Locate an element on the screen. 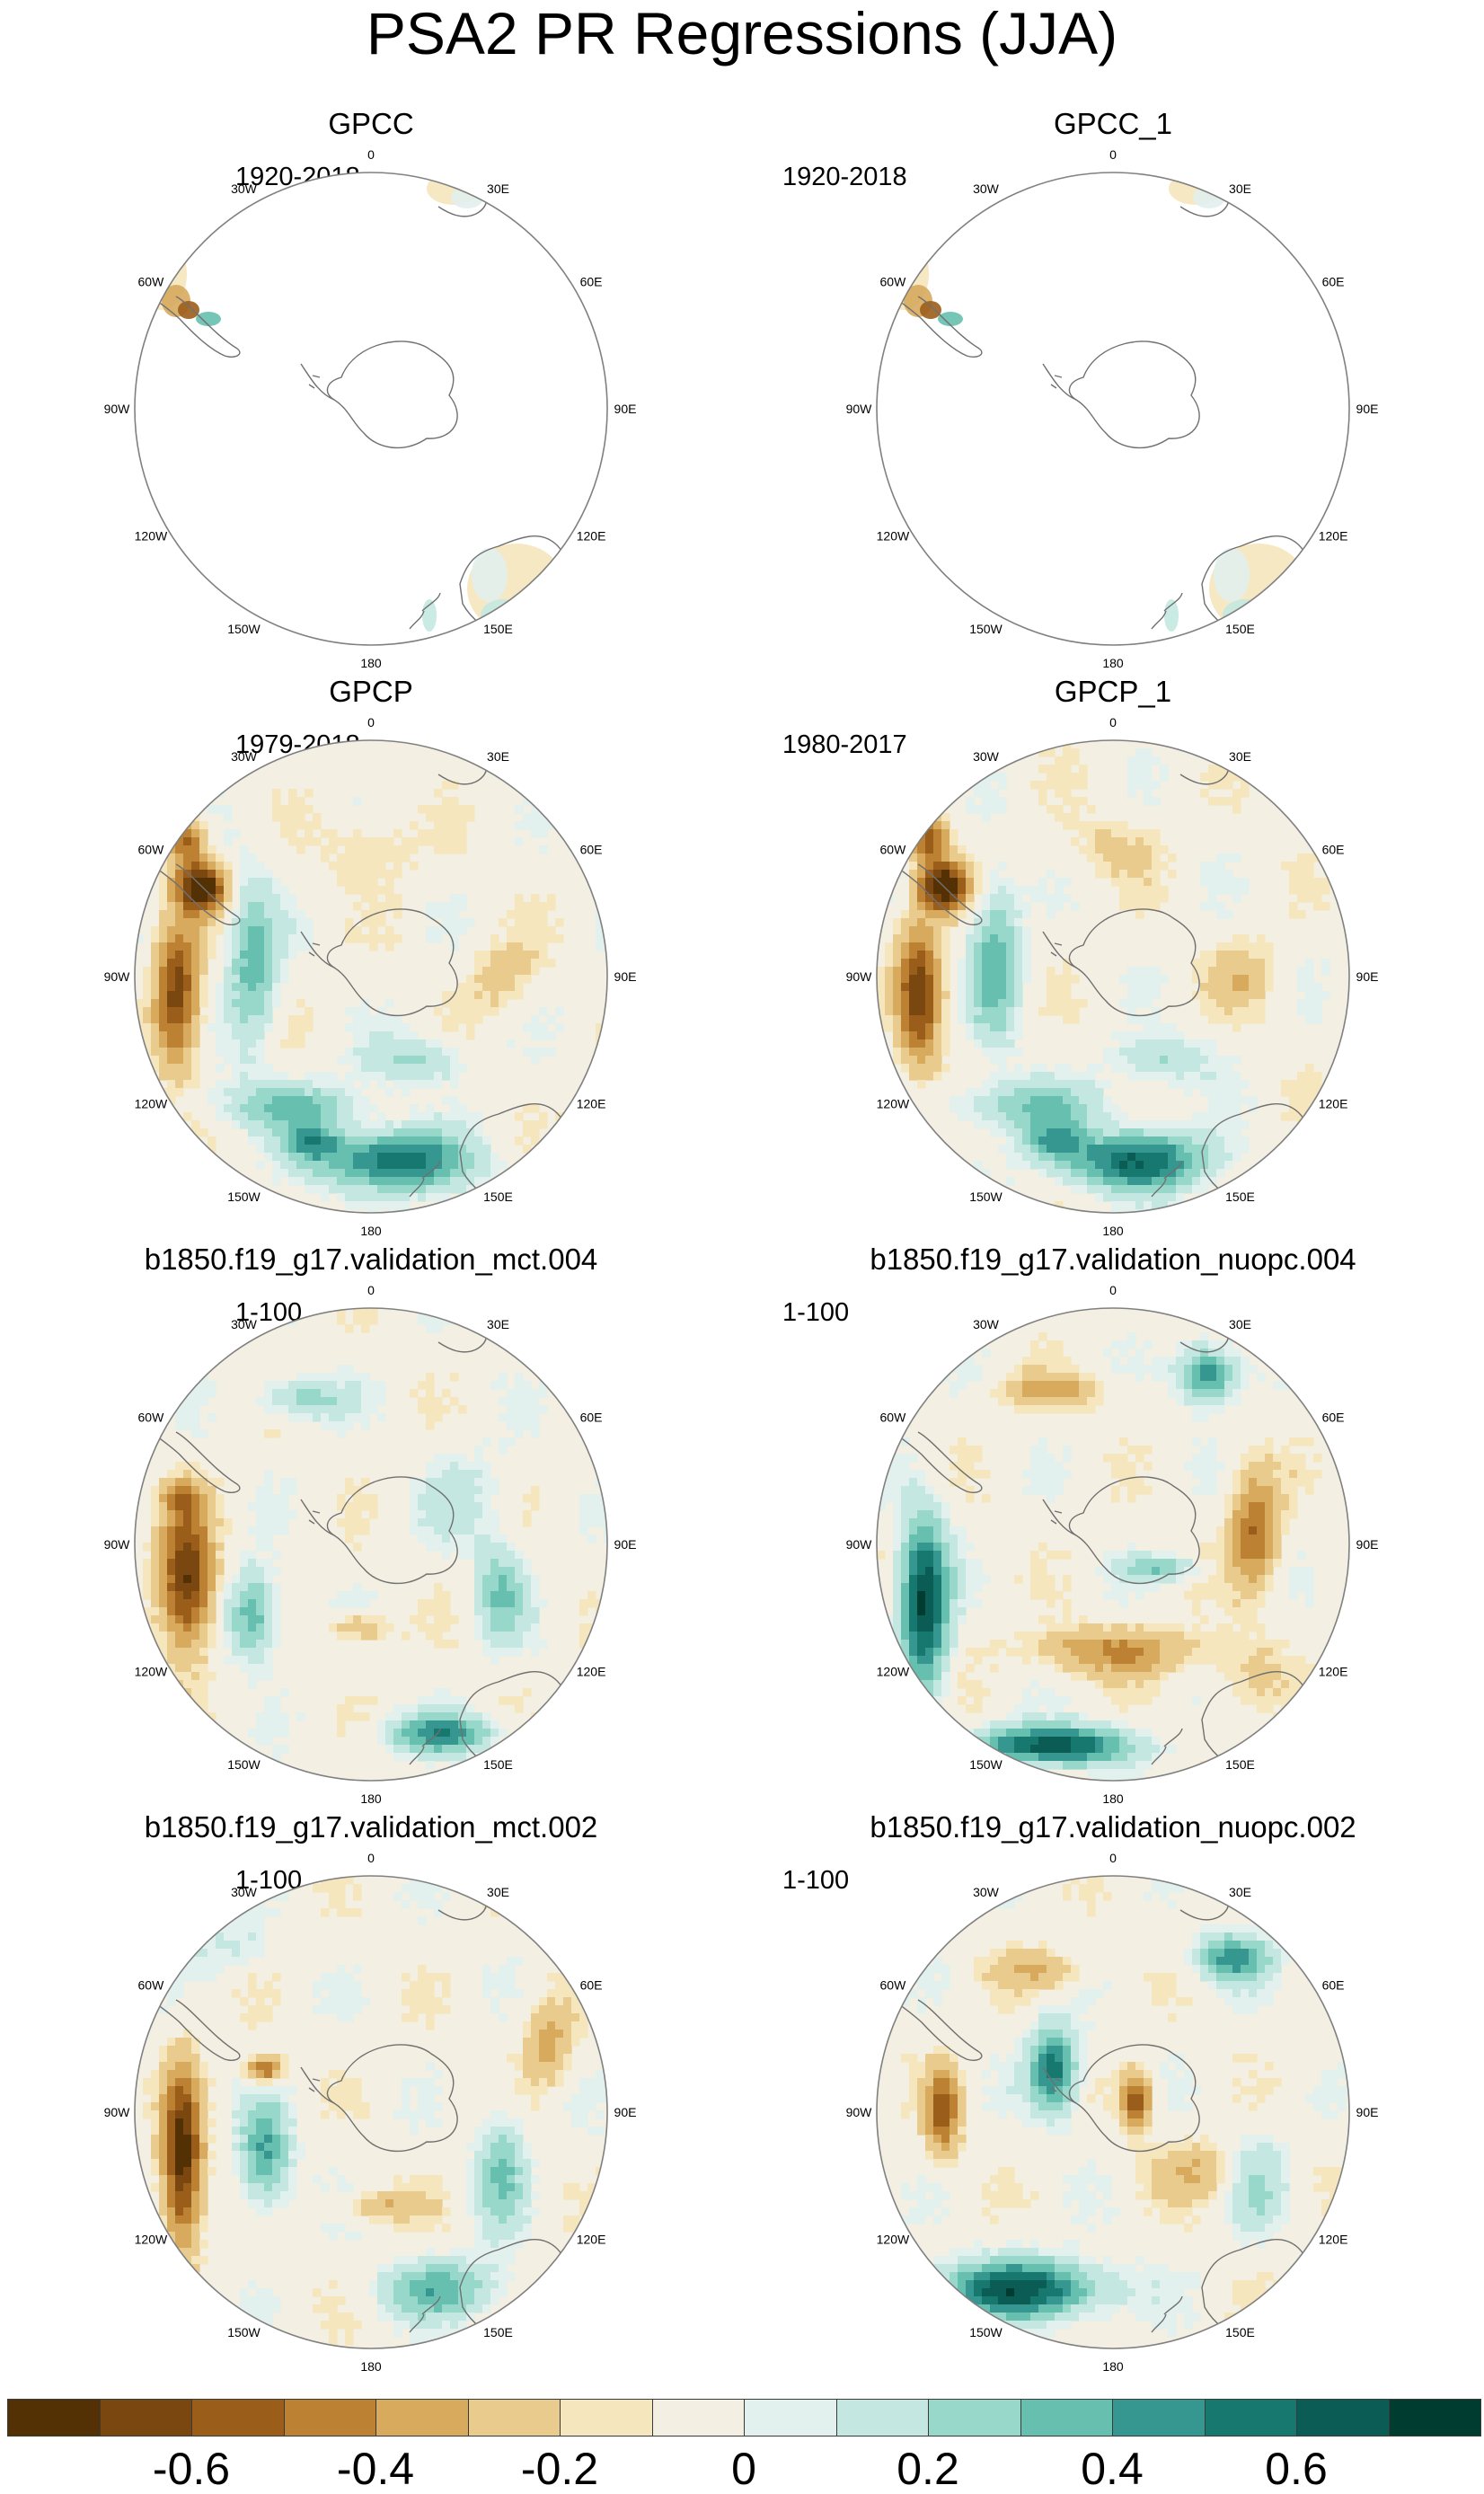 Image resolution: width=1484 pixels, height=2494 pixels. lon-label: 150W is located at coordinates (244, 1765).